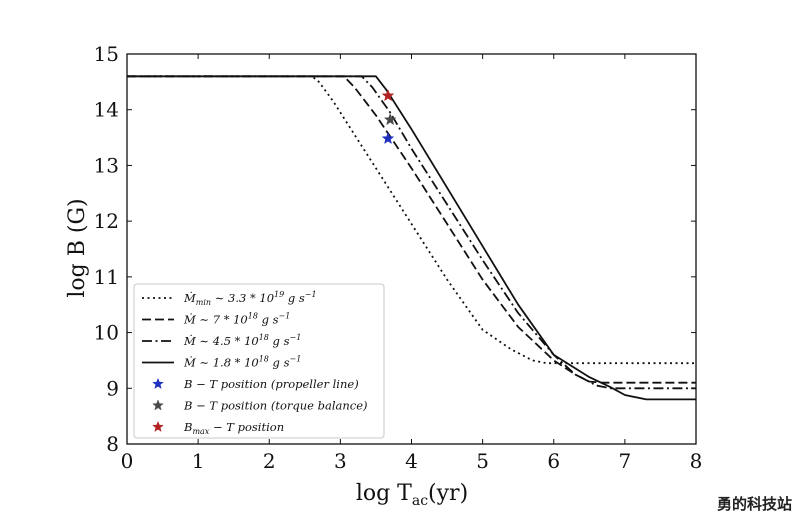 The image size is (800, 530). What do you see at coordinates (696, 461) in the screenshot?
I see `x-tick-label: 8` at bounding box center [696, 461].